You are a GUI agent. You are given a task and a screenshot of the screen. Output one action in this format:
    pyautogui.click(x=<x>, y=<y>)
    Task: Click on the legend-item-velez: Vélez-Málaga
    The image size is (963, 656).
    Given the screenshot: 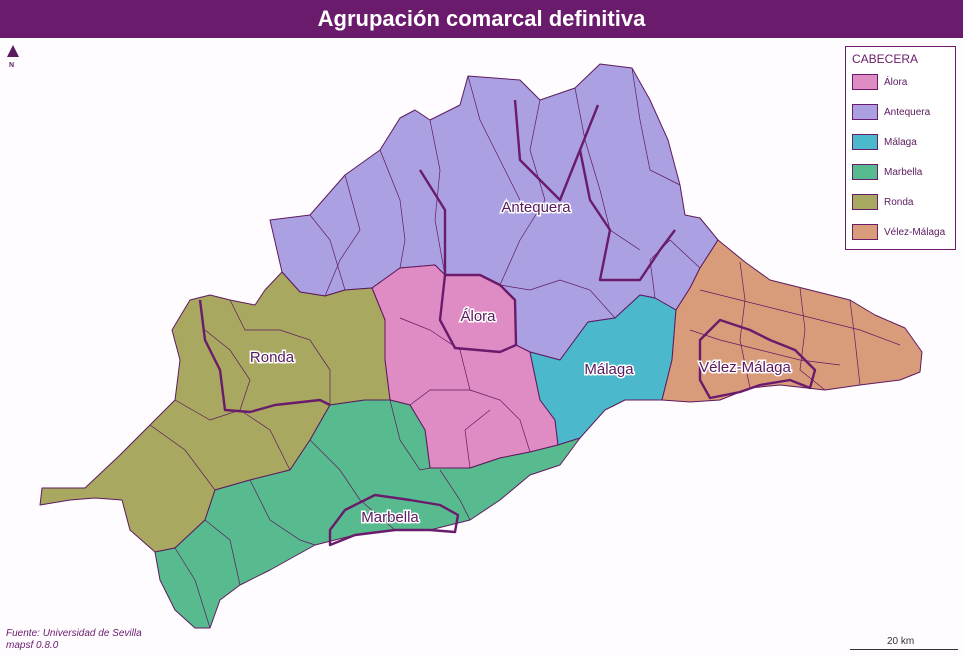 What is the action you would take?
    pyautogui.click(x=904, y=233)
    